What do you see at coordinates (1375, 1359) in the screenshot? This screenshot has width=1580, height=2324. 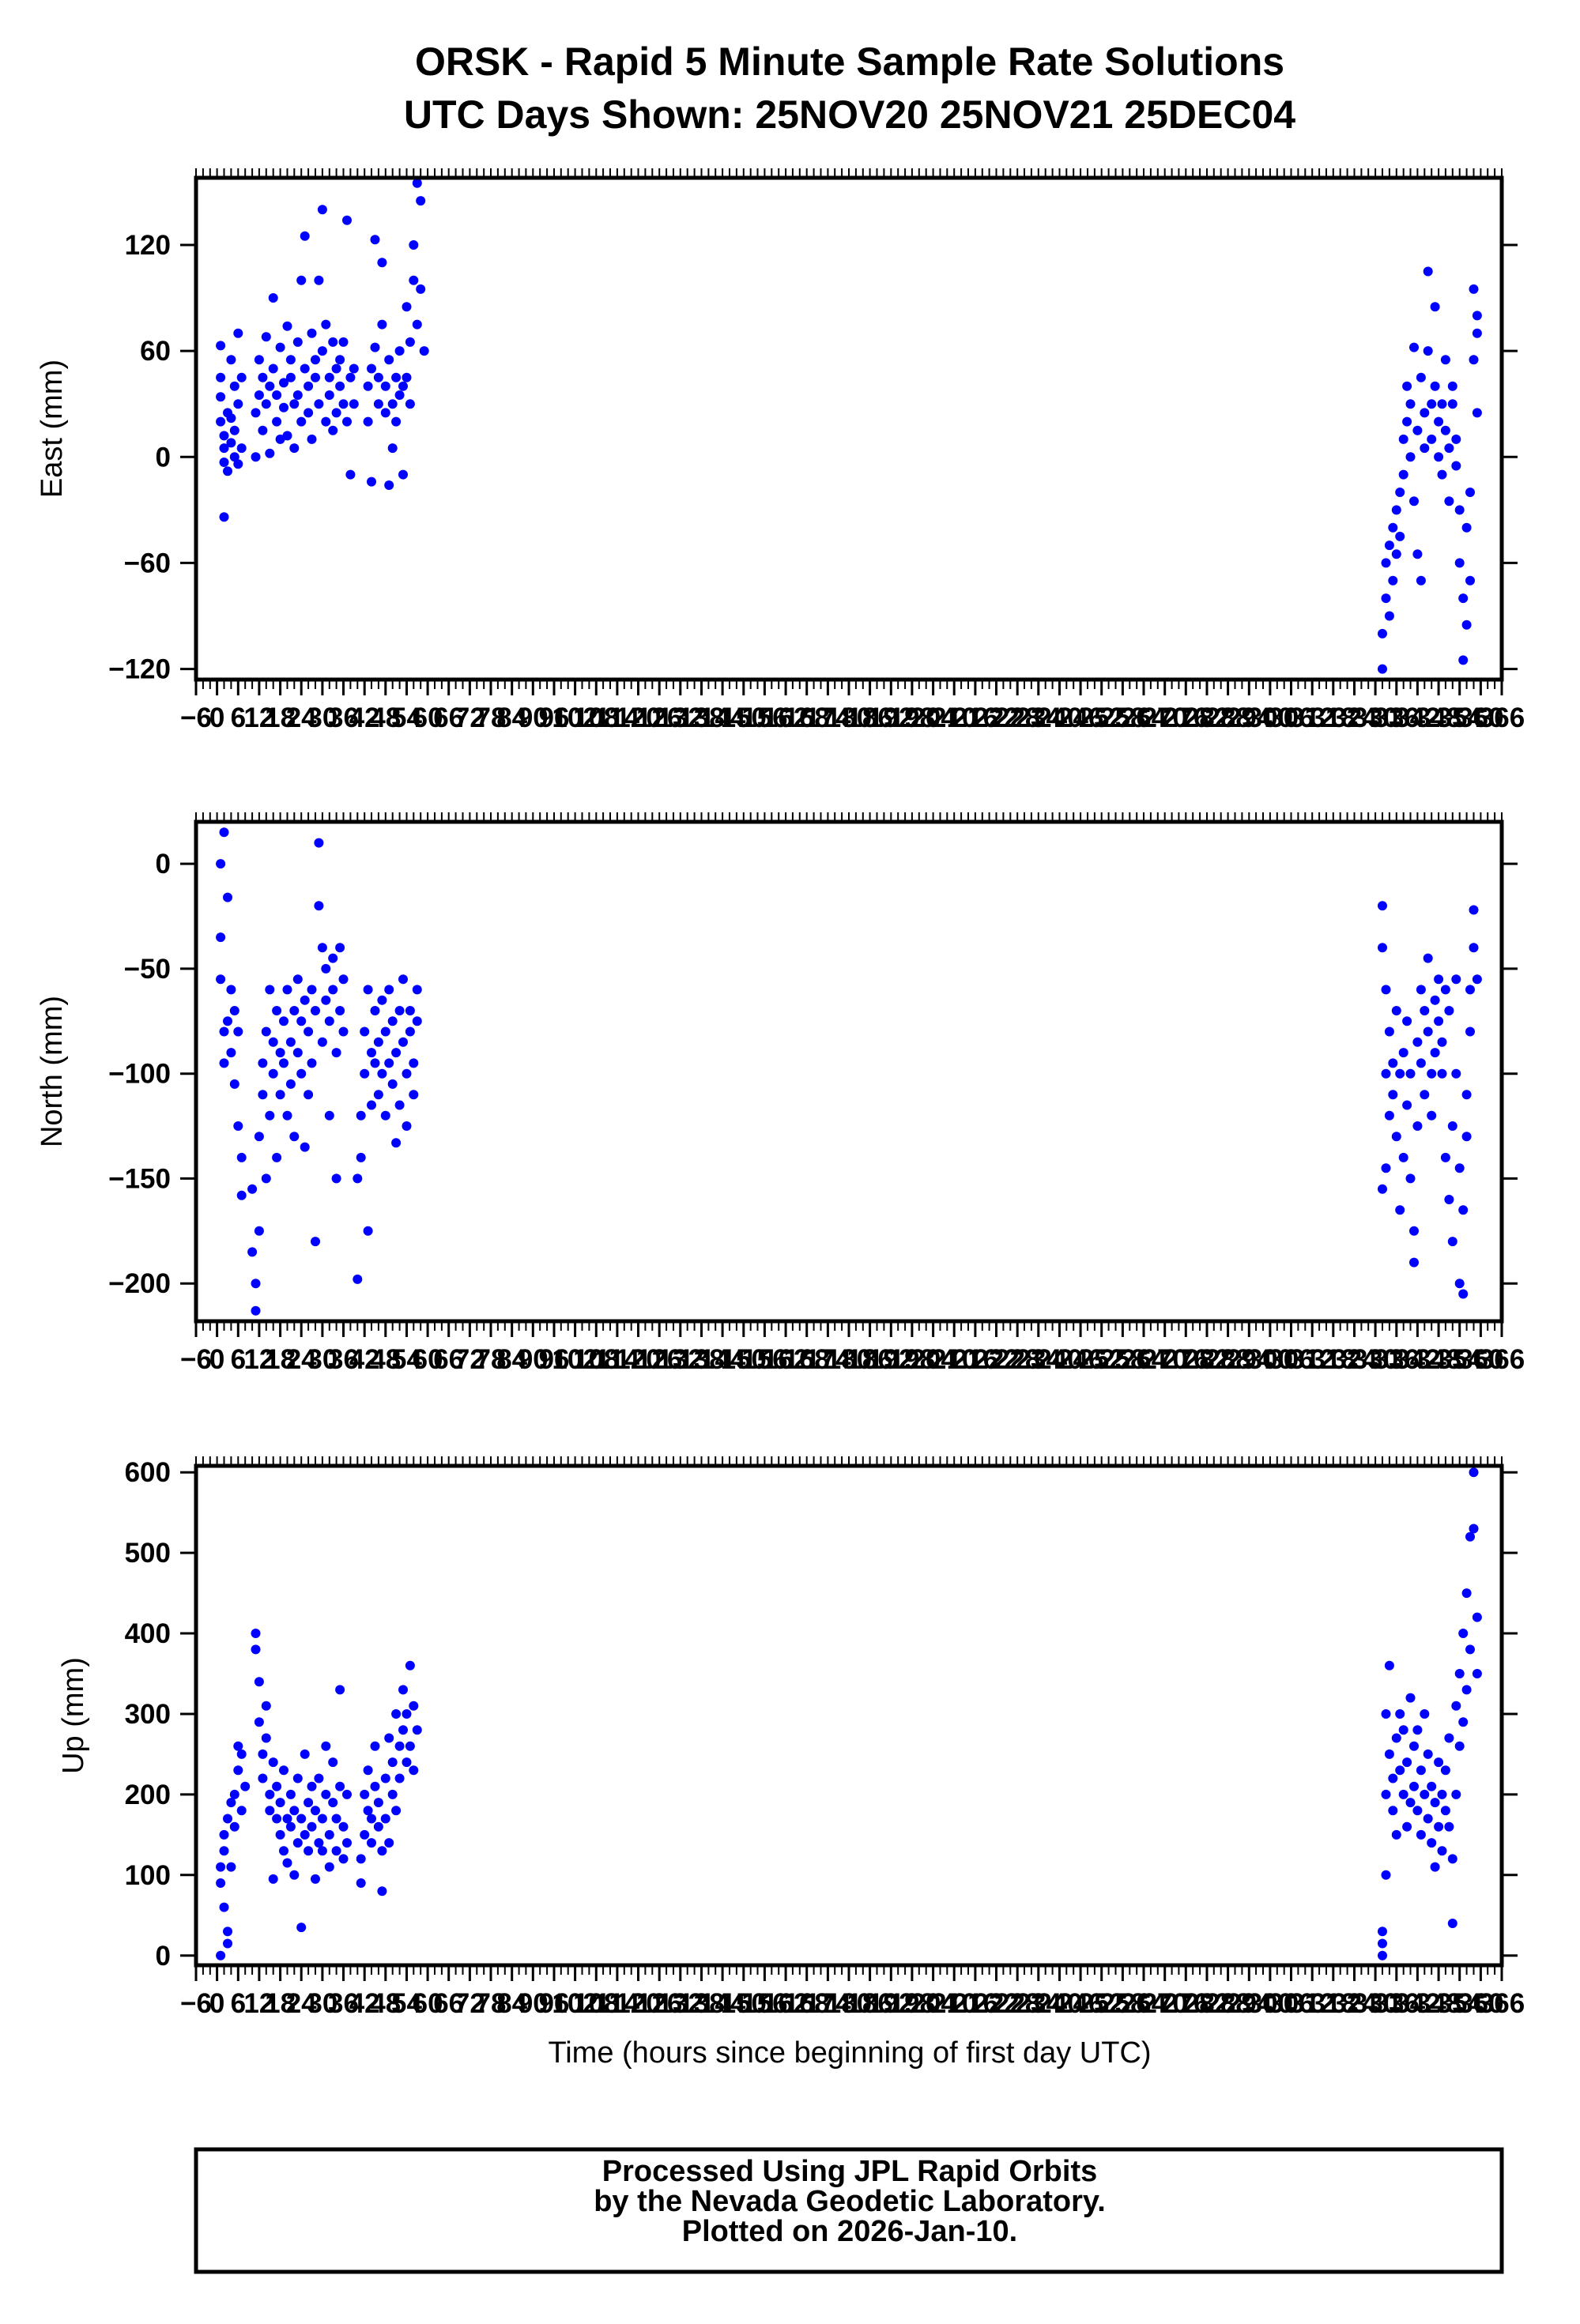 I see `x-tick-label: 330` at bounding box center [1375, 1359].